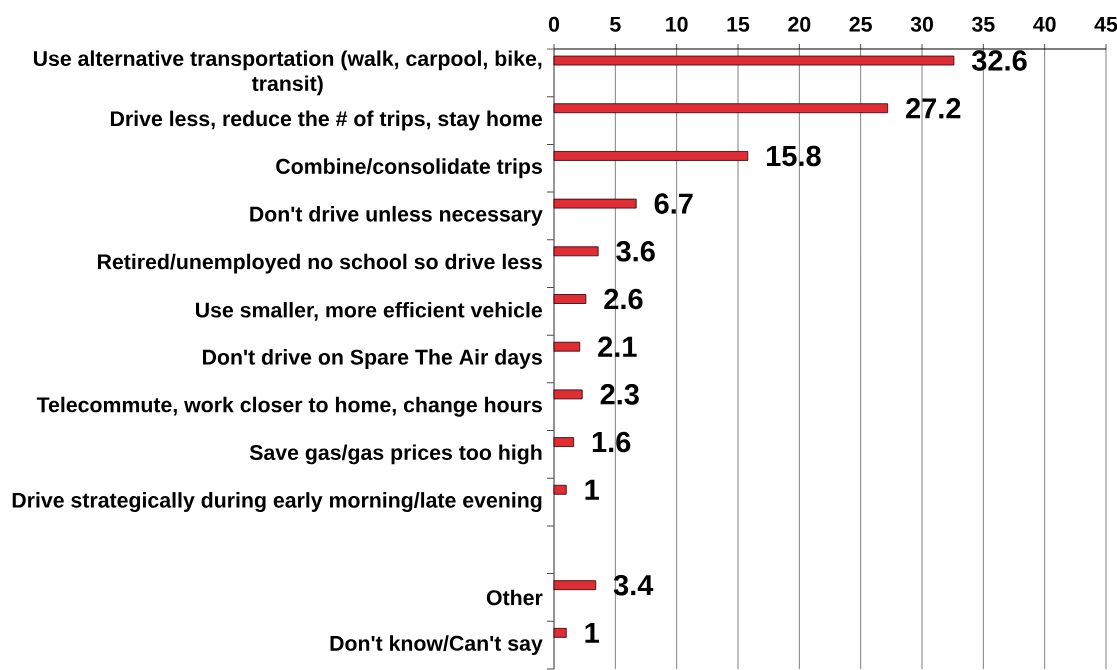 Image resolution: width=1117 pixels, height=670 pixels. Describe the element at coordinates (794, 156) in the screenshot. I see `data-label: 15.8` at that location.